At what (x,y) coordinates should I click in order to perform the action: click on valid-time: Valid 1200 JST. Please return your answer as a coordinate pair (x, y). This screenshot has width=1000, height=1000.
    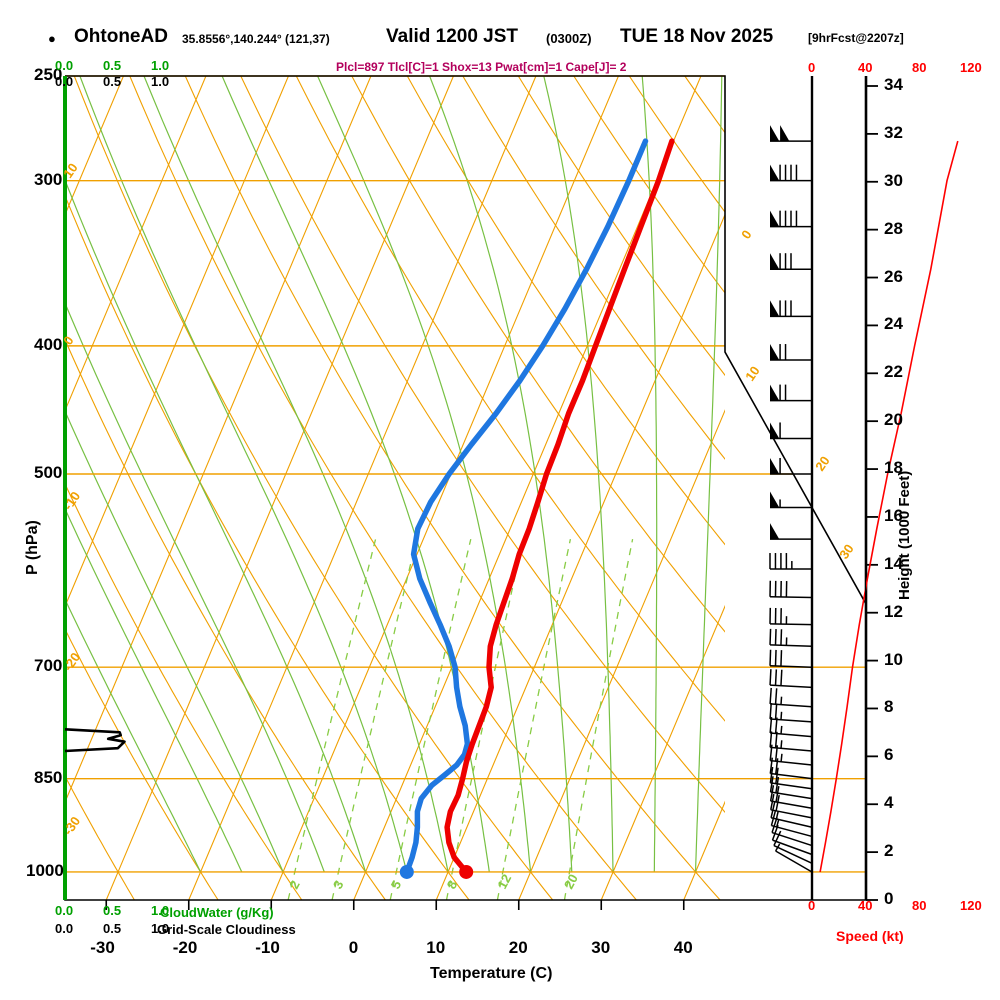
    Looking at the image, I should click on (452, 36).